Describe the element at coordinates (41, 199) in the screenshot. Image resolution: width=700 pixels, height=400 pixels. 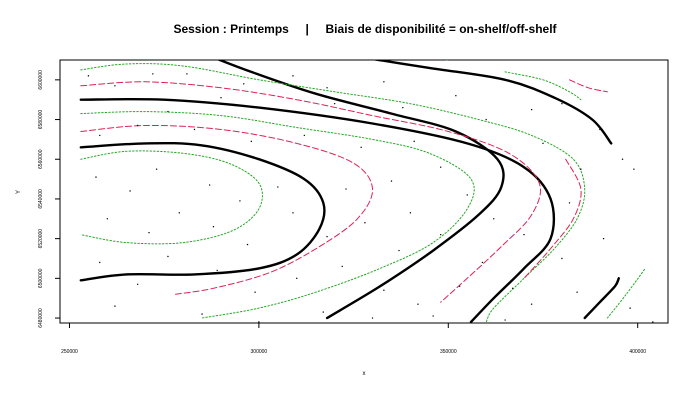
I see `y-tick-label: 6540000` at that location.